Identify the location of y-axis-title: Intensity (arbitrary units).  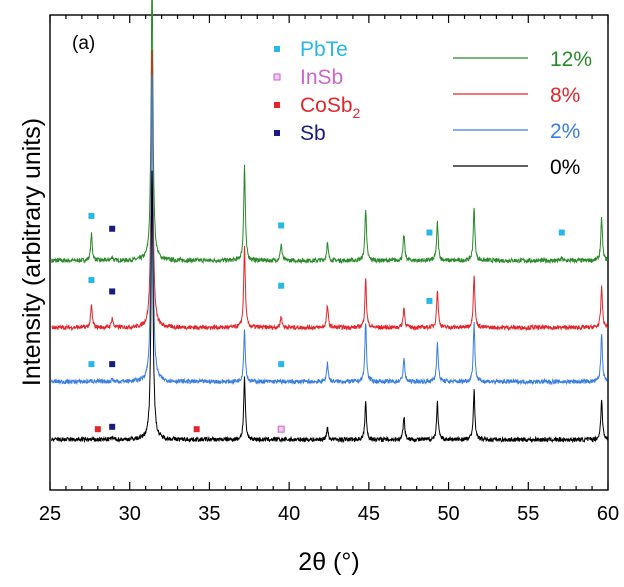
(32, 252).